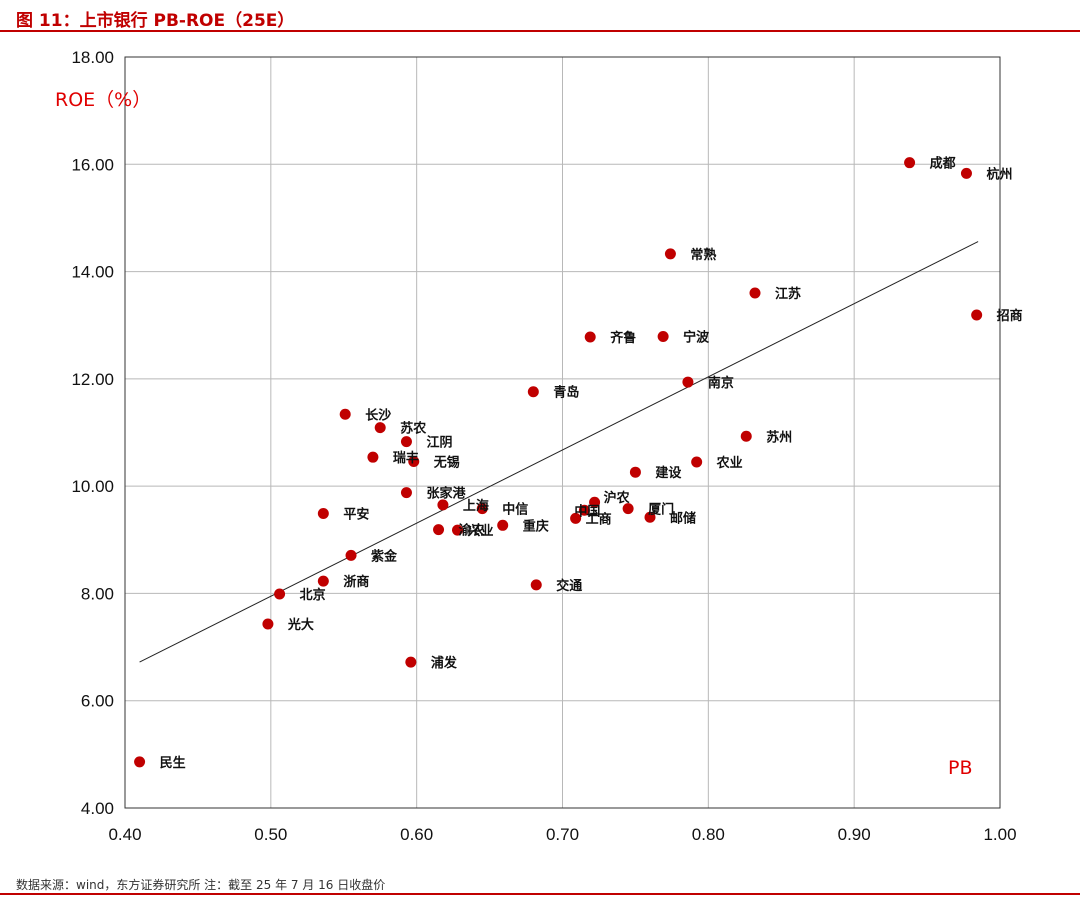 Image resolution: width=1080 pixels, height=908 pixels. What do you see at coordinates (300, 625) in the screenshot?
I see `data-label: 光大` at bounding box center [300, 625].